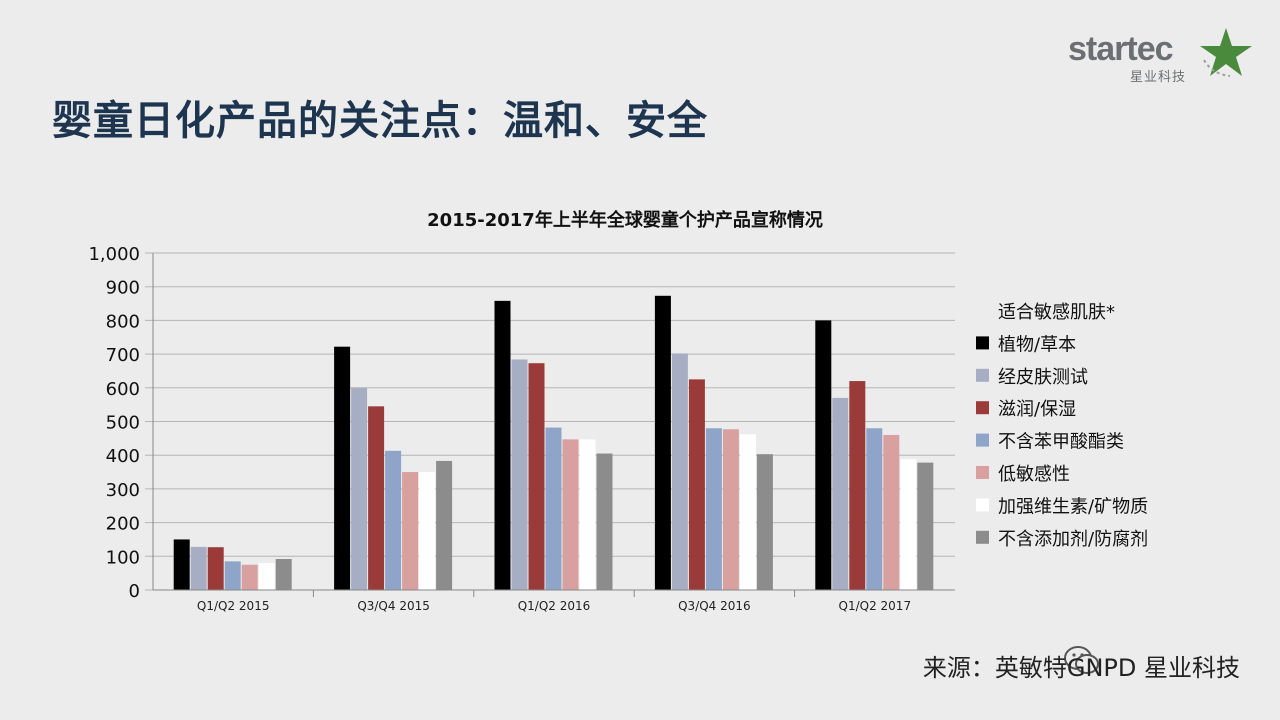  Describe the element at coordinates (1226, 52) in the screenshot. I see `star-logo-icon` at that location.